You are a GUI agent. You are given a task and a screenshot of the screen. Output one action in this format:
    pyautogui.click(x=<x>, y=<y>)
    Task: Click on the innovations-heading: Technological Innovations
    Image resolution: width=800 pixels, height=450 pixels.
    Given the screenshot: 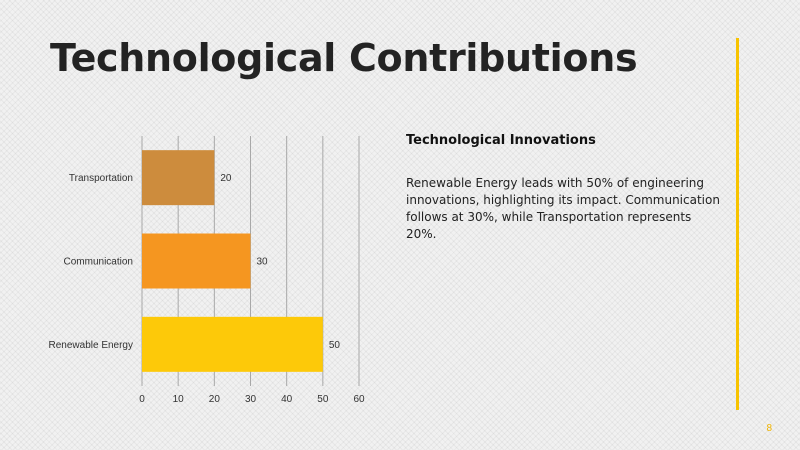 What is the action you would take?
    pyautogui.click(x=501, y=140)
    